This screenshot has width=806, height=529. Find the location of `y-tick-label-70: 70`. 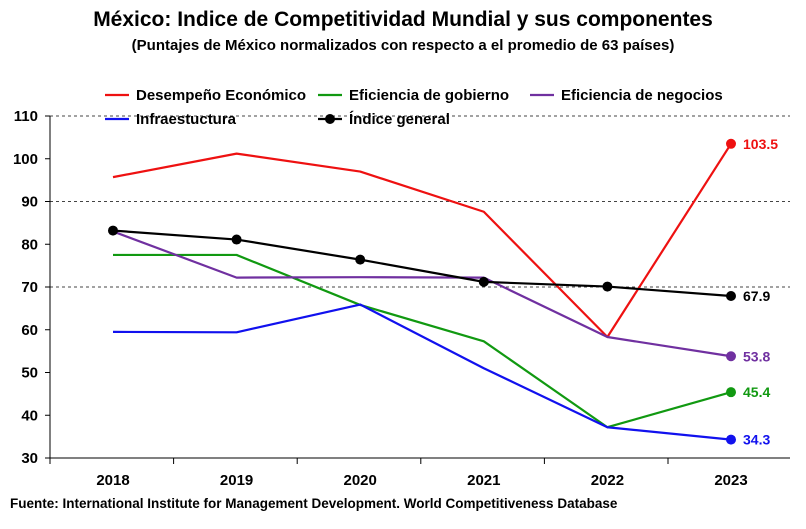

y-tick-label-70: 70 is located at coordinates (29, 287).